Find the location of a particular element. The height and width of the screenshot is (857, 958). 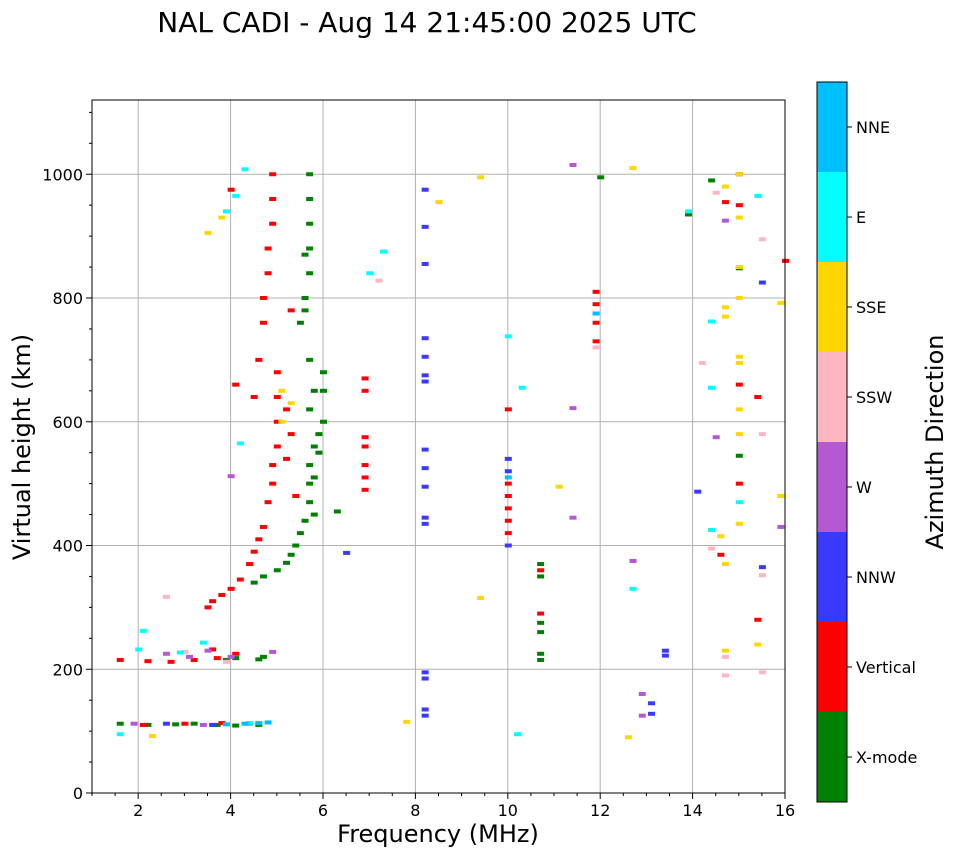

x-tick-label: 8 is located at coordinates (415, 810).